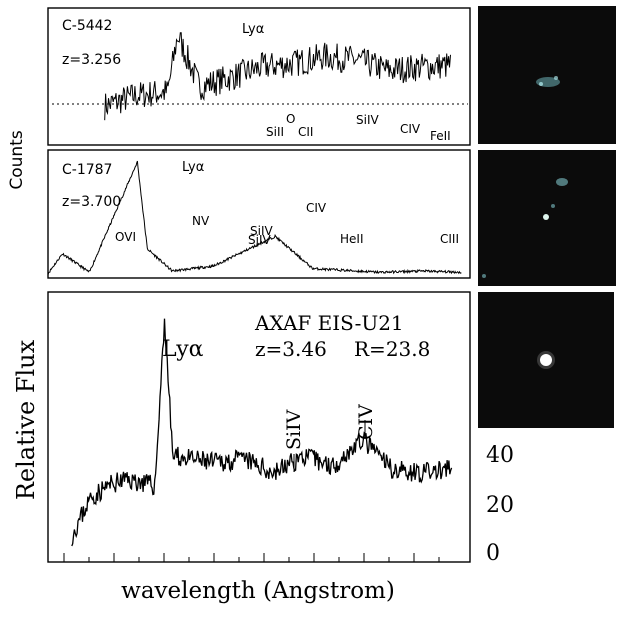 The width and height of the screenshot is (623, 617). Describe the element at coordinates (258, 591) in the screenshot. I see `x-axis-label: wavelength (Angstrom)` at that location.